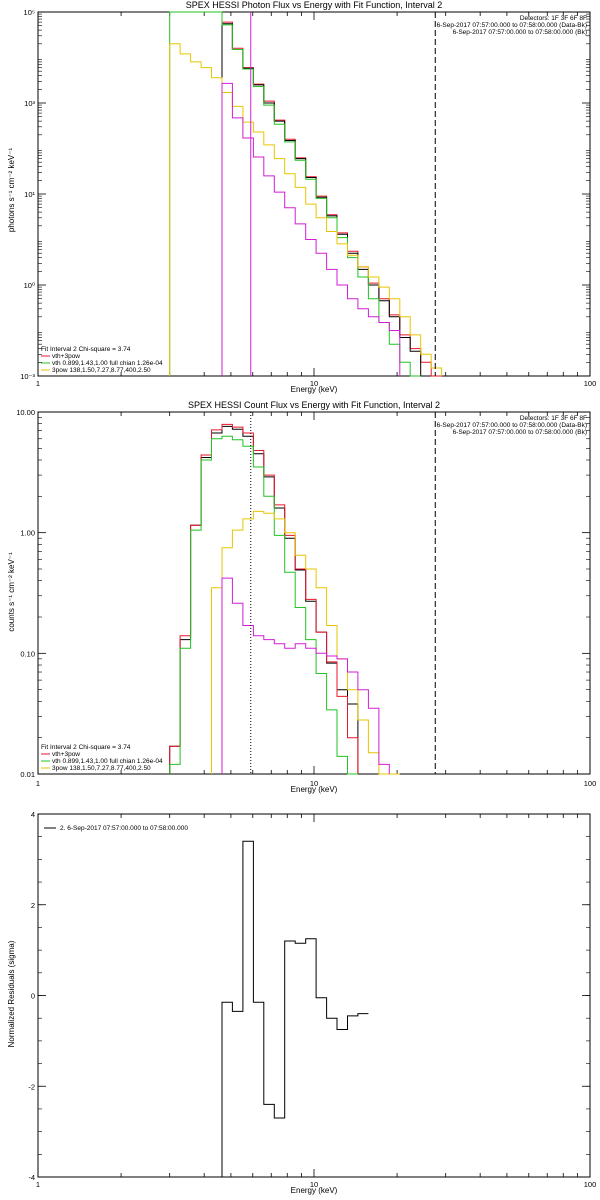 This screenshot has height=1200, width=600. What do you see at coordinates (33, 996) in the screenshot?
I see `y-tick-label: 0` at bounding box center [33, 996].